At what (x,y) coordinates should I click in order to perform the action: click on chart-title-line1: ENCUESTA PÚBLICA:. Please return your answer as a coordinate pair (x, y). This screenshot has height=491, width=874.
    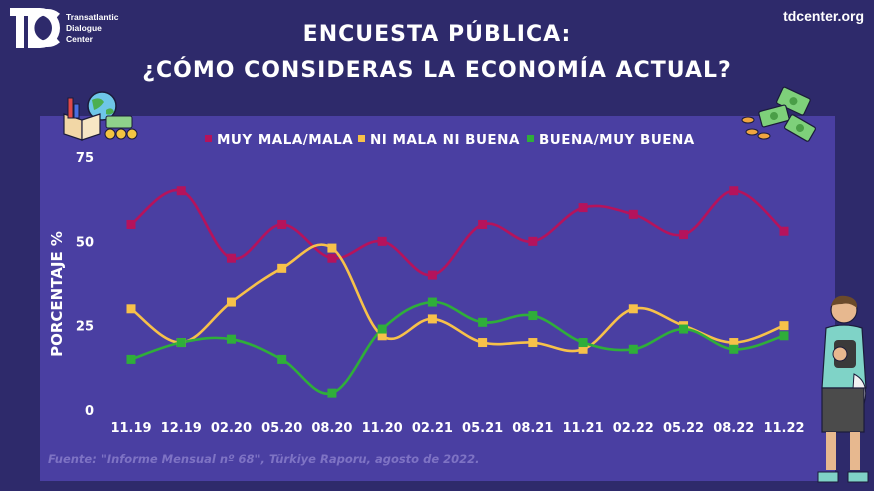
    Looking at the image, I should click on (437, 34).